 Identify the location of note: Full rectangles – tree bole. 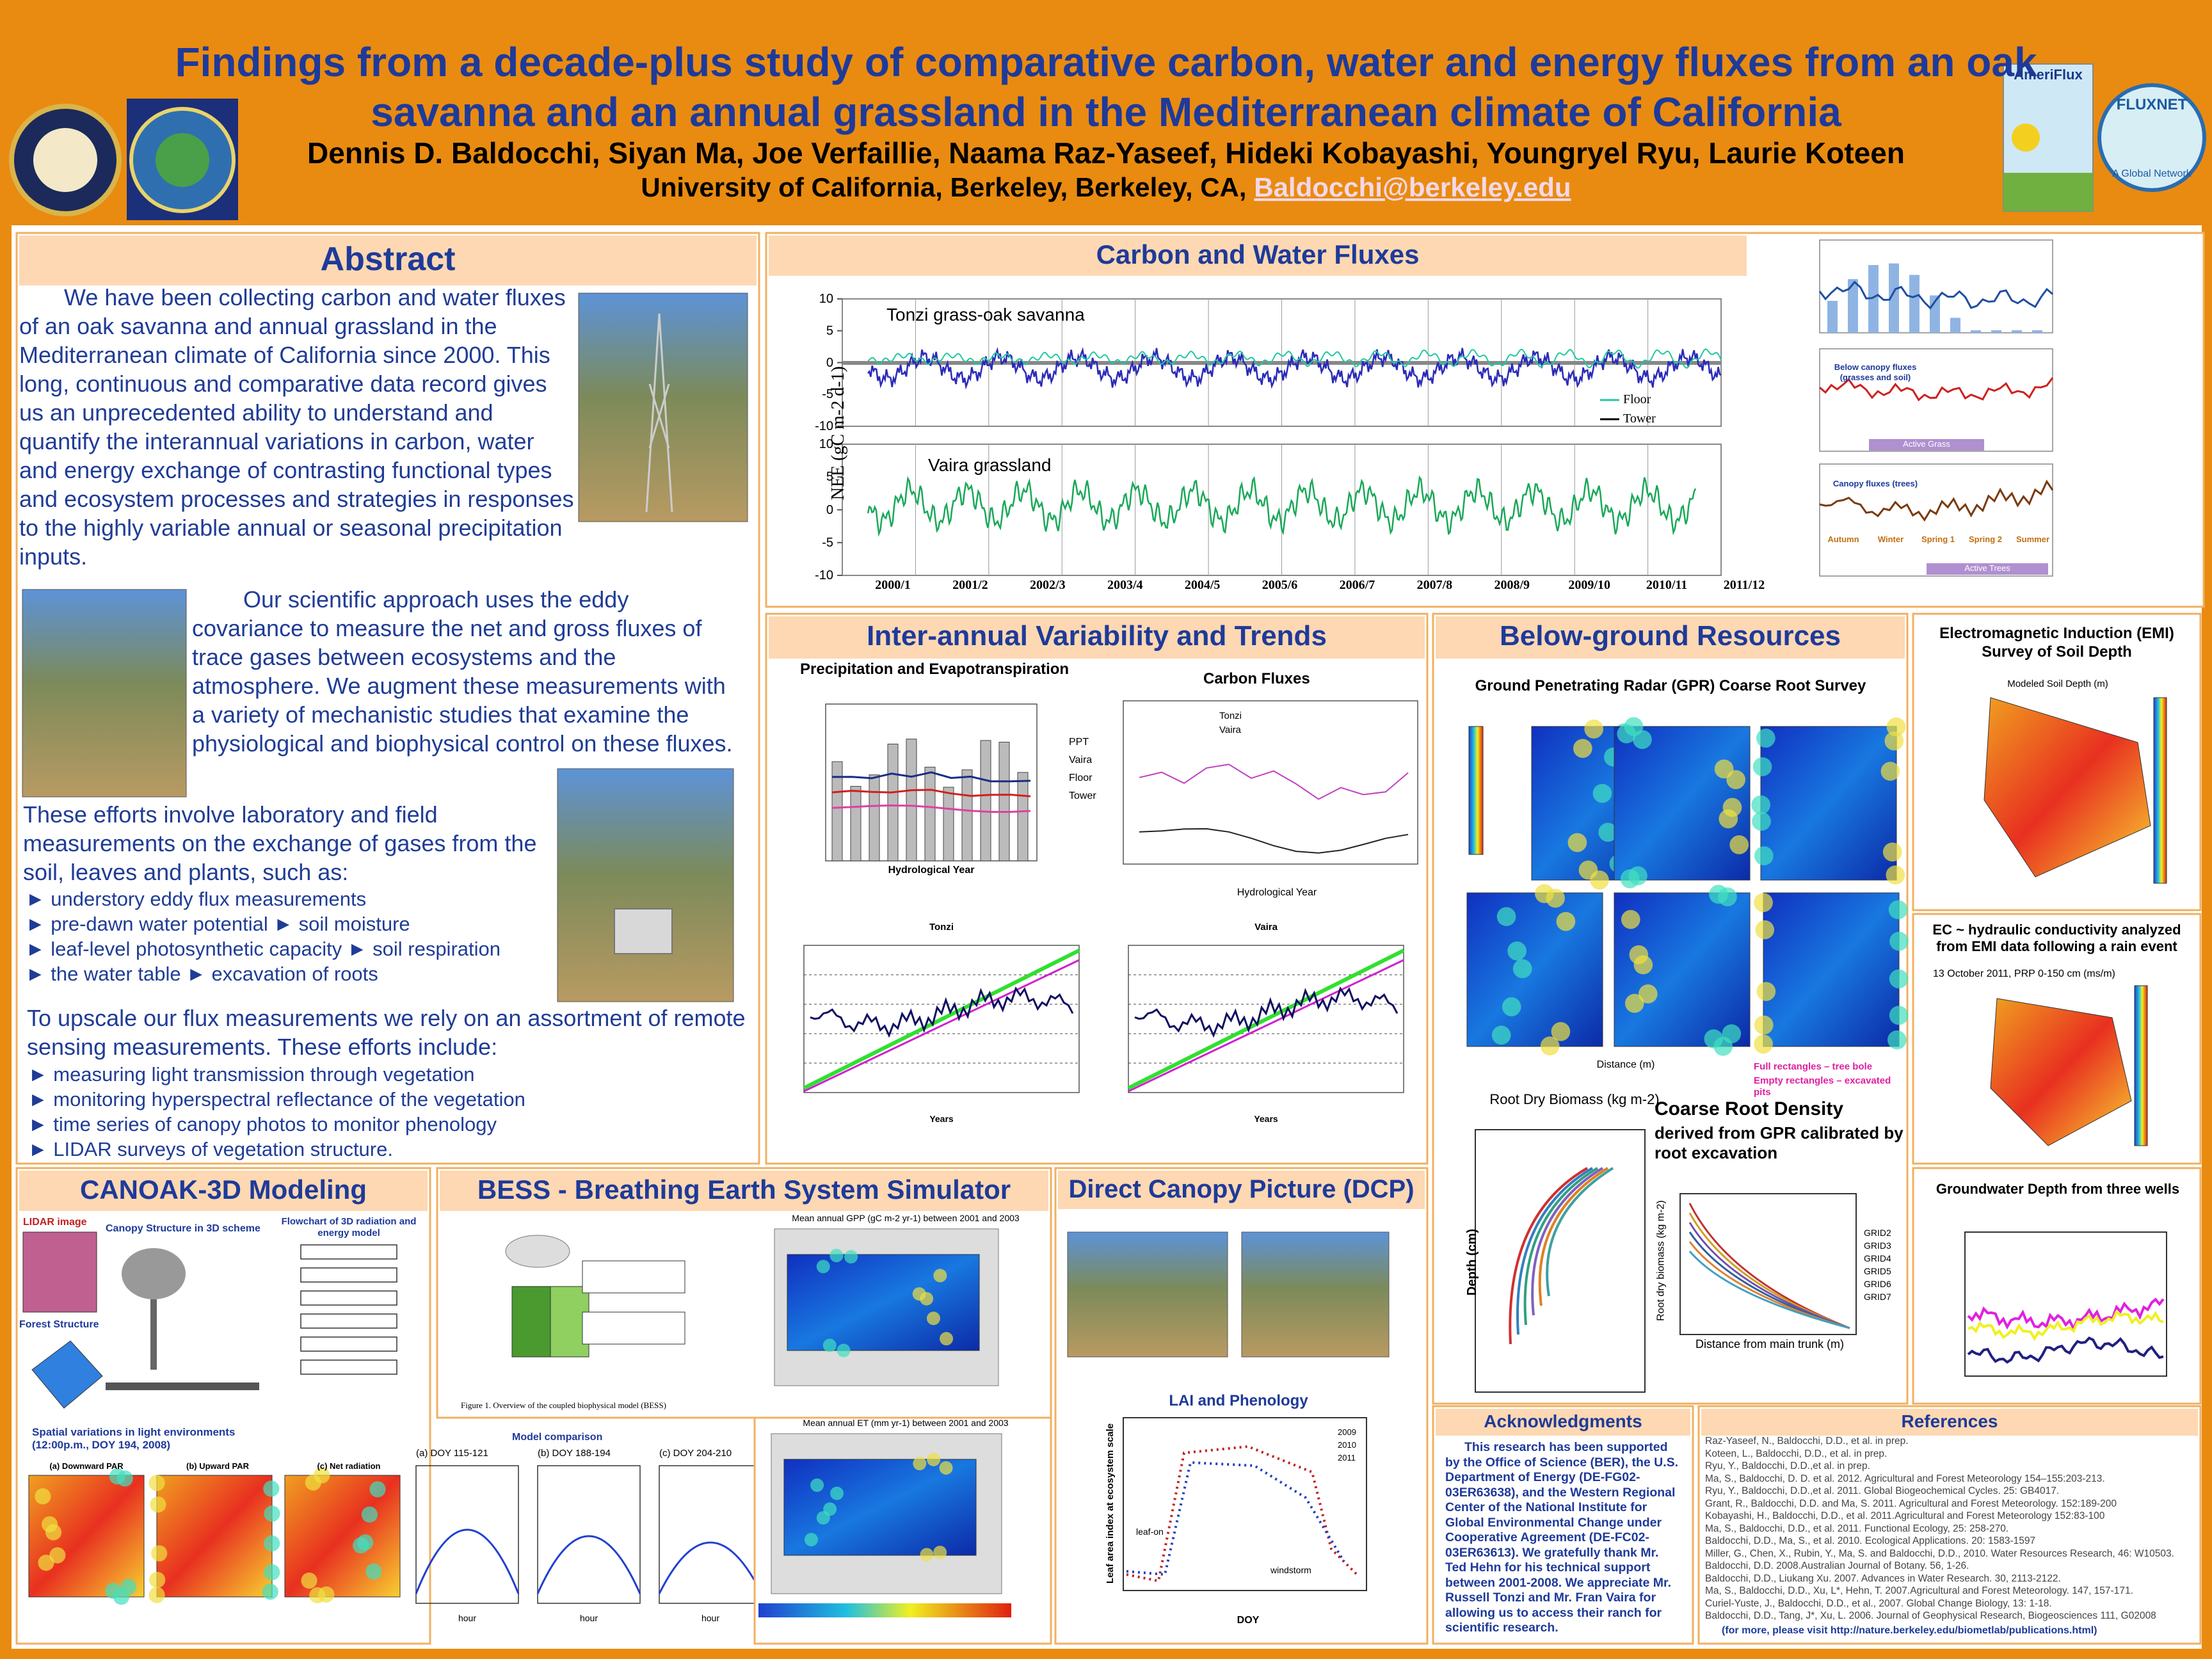
(1813, 1066).